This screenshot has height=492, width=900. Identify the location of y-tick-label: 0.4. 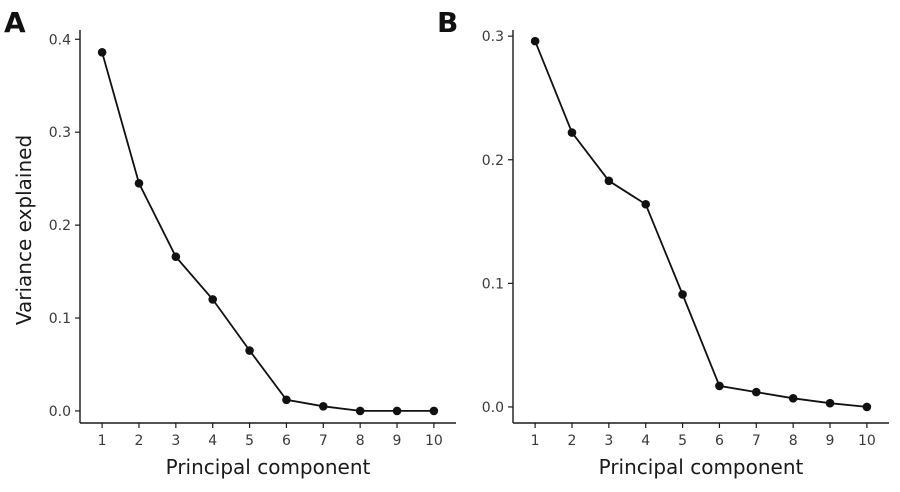
(60, 40).